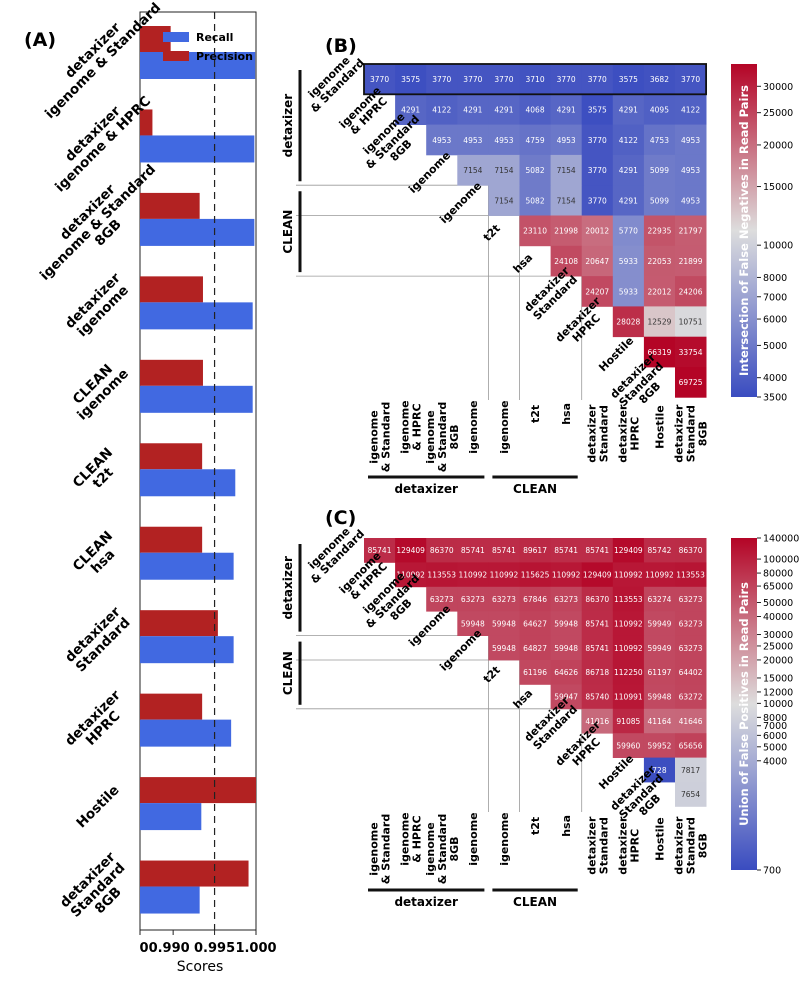 This screenshot has width=810, height=1000. Describe the element at coordinates (566, 697) in the screenshot. I see `cell-value: 59947` at that location.